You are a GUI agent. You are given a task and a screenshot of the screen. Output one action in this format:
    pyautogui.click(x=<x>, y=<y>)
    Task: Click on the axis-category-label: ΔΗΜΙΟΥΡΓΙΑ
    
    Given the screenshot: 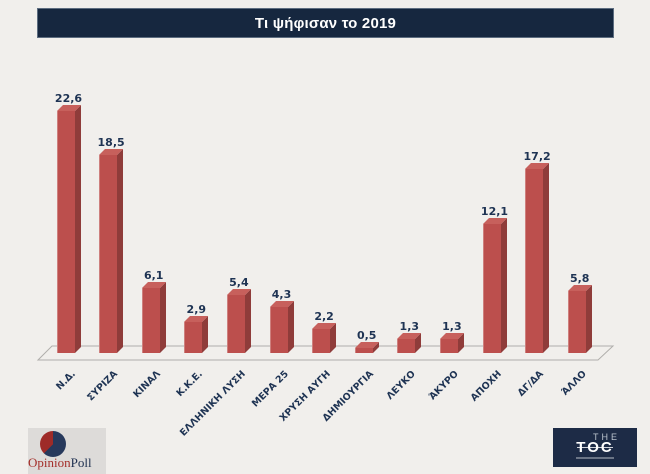 What is the action you would take?
    pyautogui.click(x=348, y=396)
    